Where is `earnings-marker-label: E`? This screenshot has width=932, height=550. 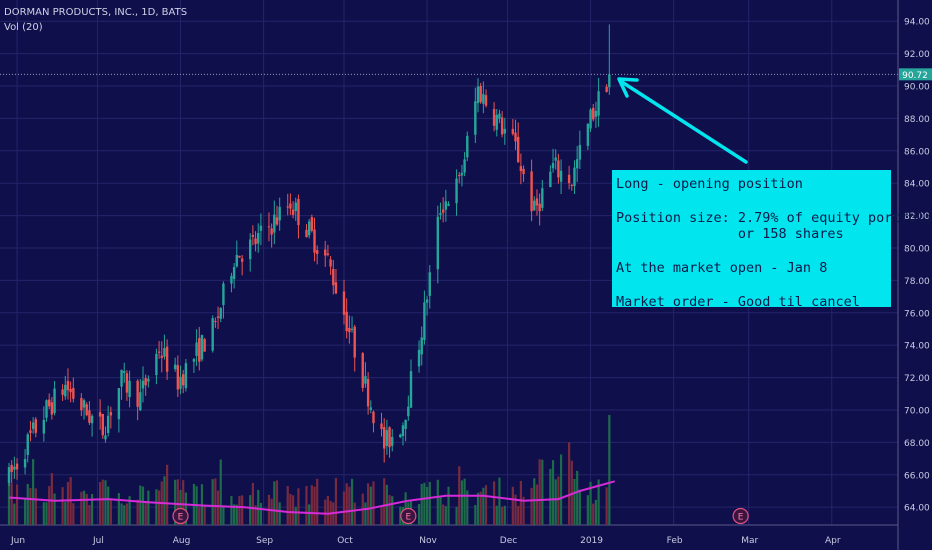
earnings-marker-label: E is located at coordinates (741, 518).